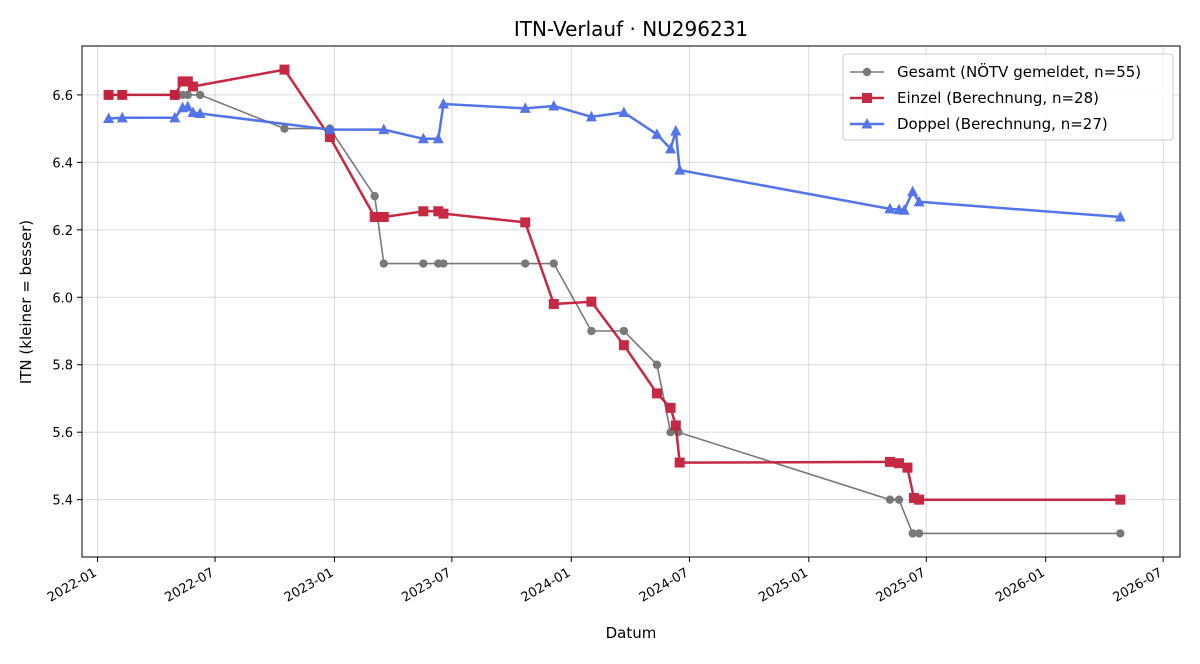 The image size is (1200, 664). I want to click on x-tick-label: 2026-01, so click(1020, 585).